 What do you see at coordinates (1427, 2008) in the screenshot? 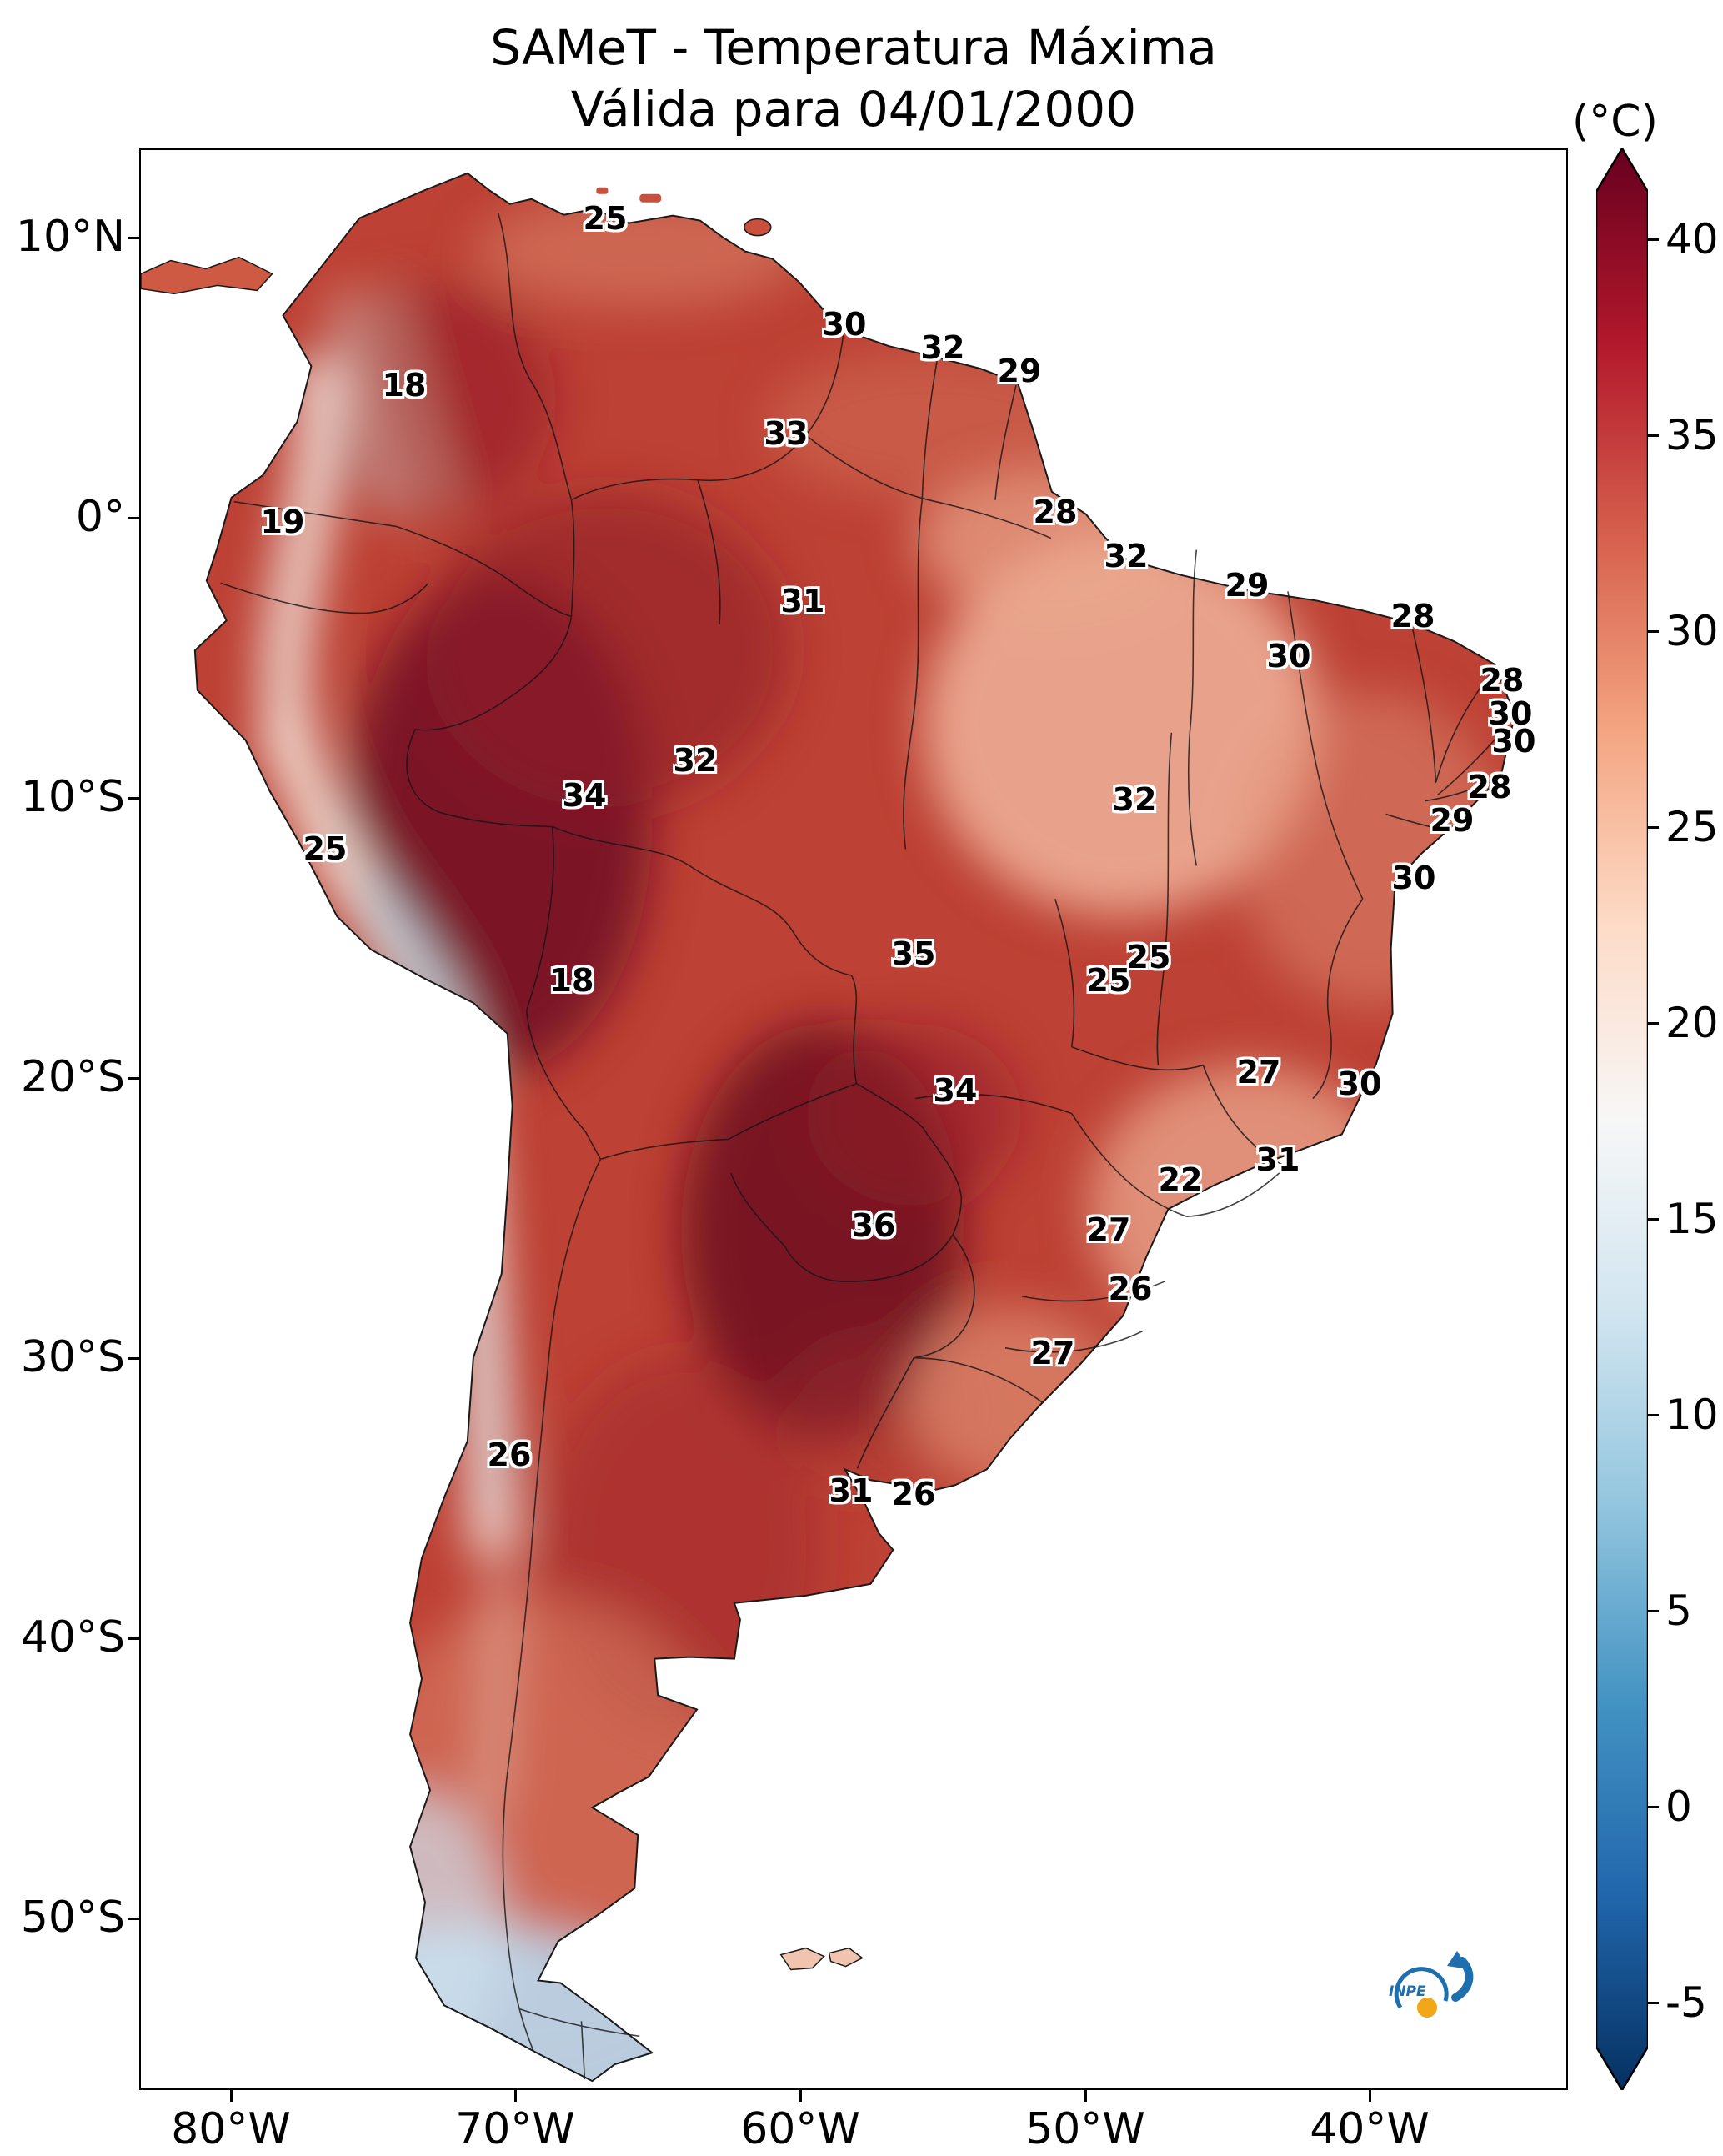
I see `logo-orange-dot` at bounding box center [1427, 2008].